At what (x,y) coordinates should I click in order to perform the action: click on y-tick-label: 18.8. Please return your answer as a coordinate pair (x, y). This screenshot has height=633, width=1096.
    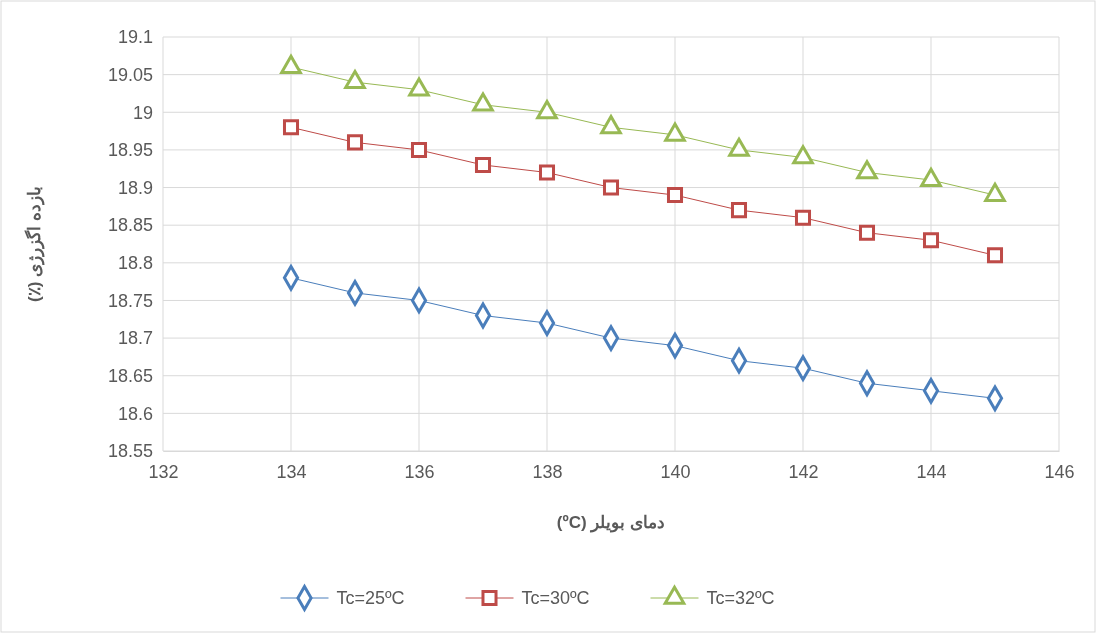
    Looking at the image, I should click on (135, 263).